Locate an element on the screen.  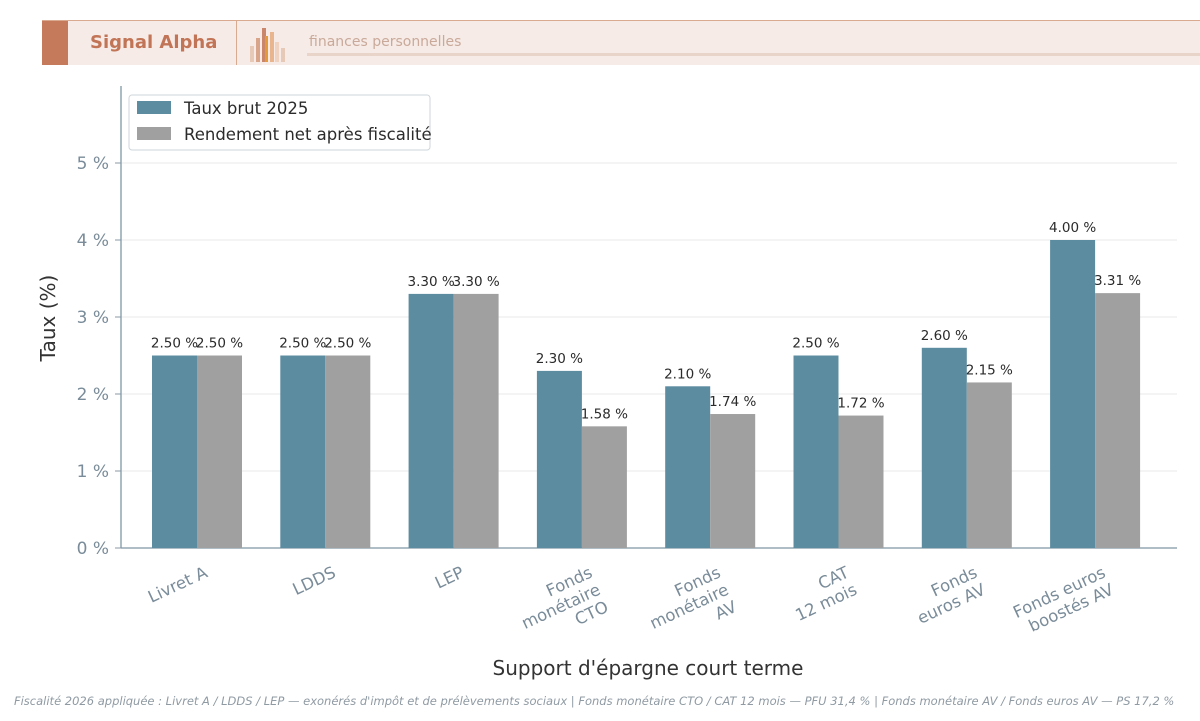
legend-label: Taux brut 2025 is located at coordinates (245, 108).